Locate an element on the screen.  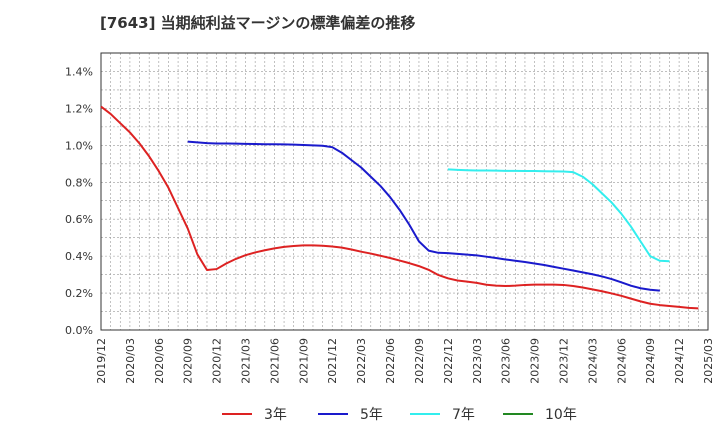
x-tick-label: 2021/06 is located at coordinates (274, 361).